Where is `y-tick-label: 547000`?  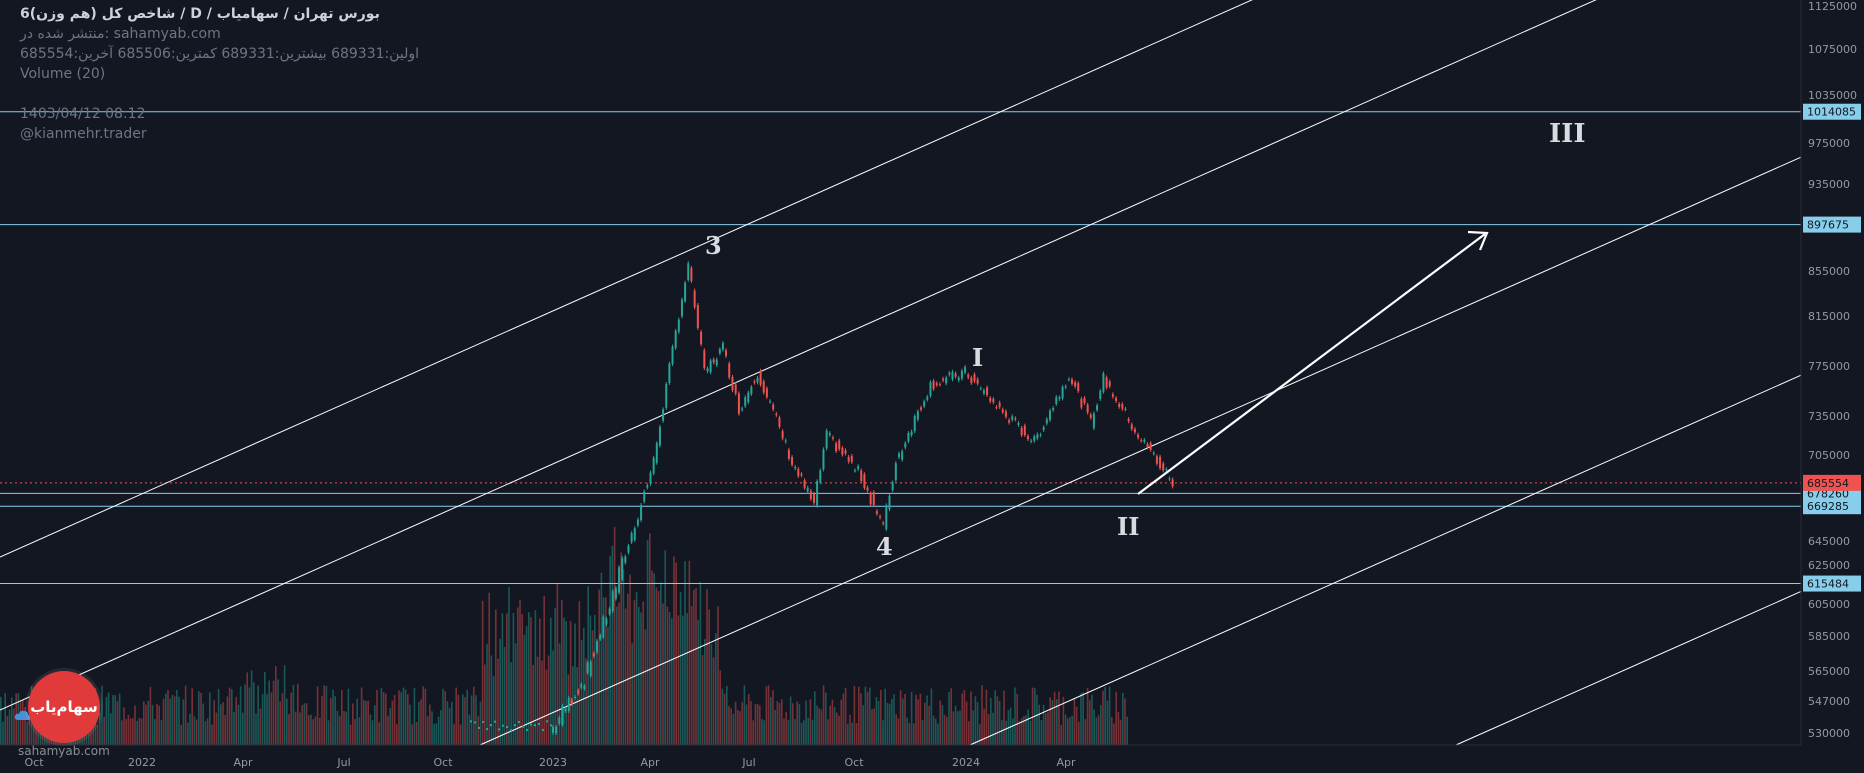
y-tick-label: 547000 is located at coordinates (1829, 701).